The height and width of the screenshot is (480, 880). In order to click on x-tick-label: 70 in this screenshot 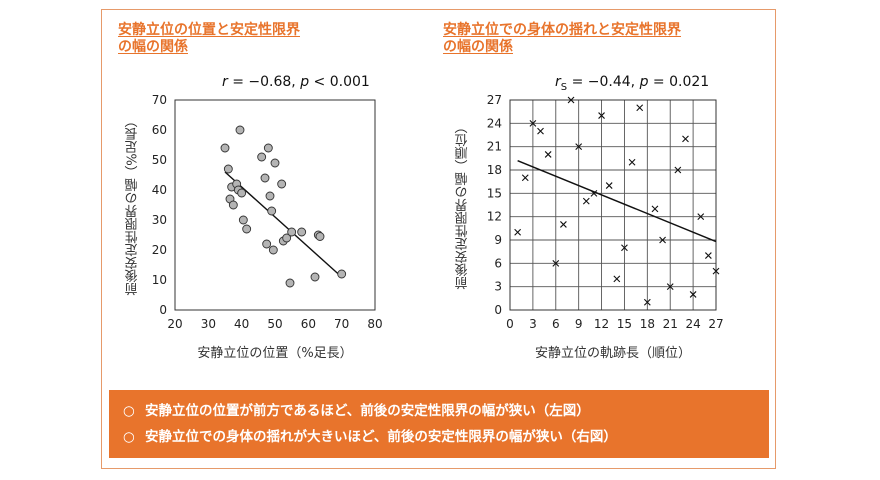, I will do `click(341, 324)`.